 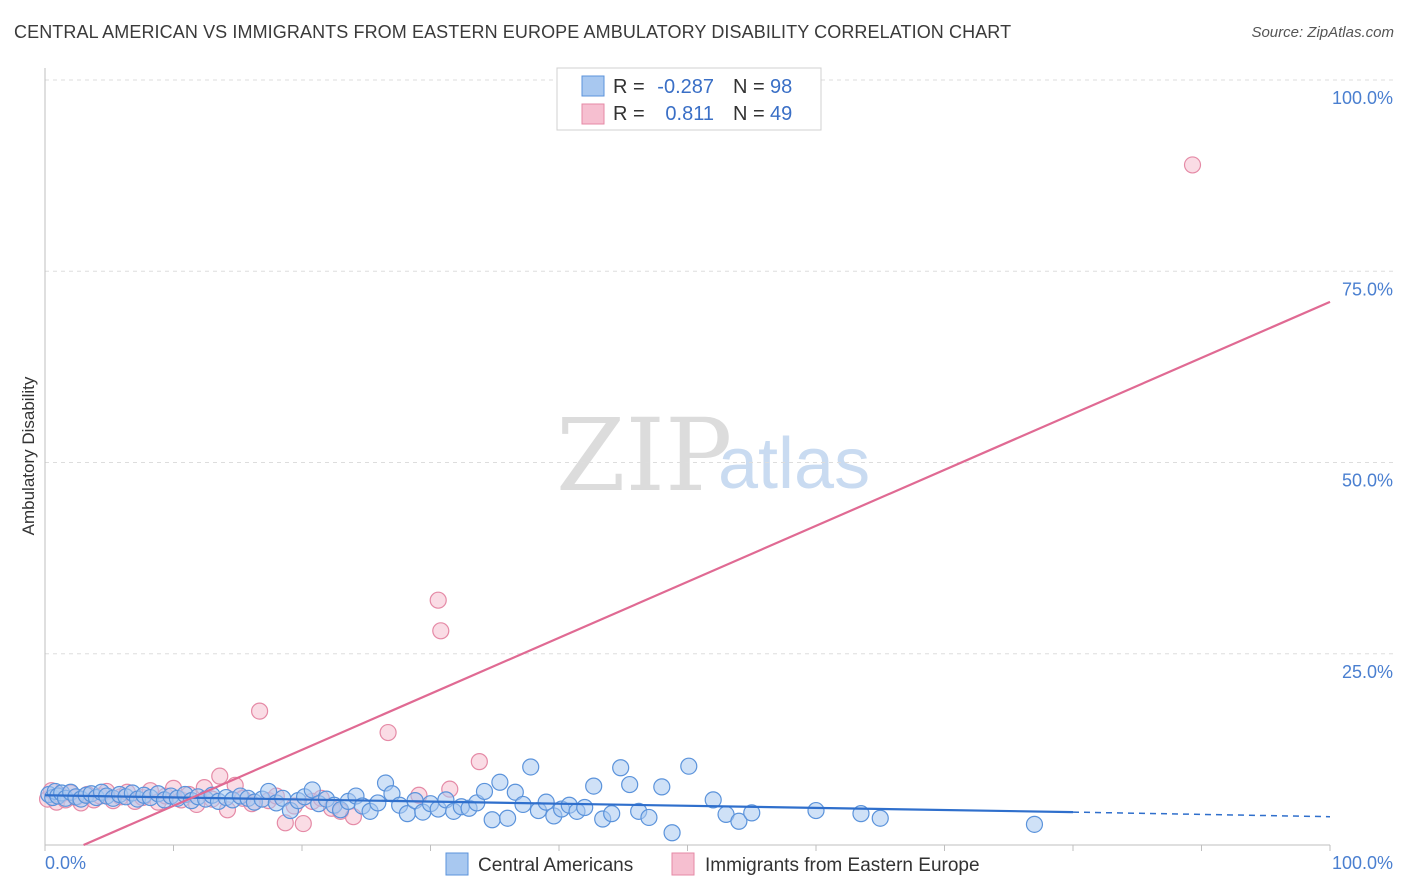 What do you see at coordinates (687, 848) in the screenshot?
I see `x-axis-ticks` at bounding box center [687, 848].